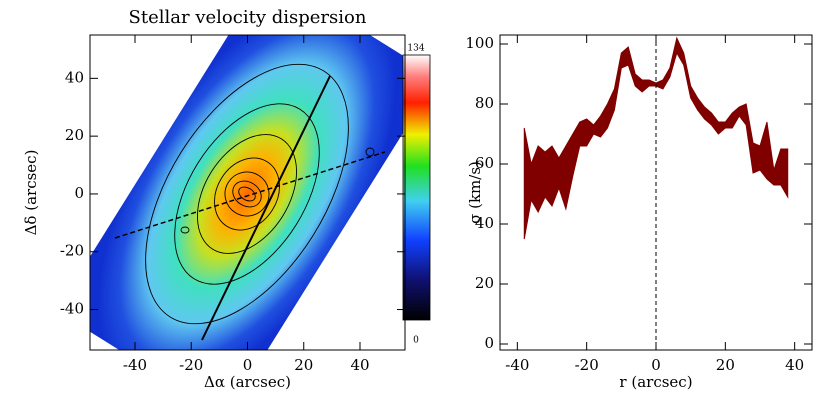 The height and width of the screenshot is (415, 830). What do you see at coordinates (250, 195) in the screenshot?
I see `minor-axis` at bounding box center [250, 195].